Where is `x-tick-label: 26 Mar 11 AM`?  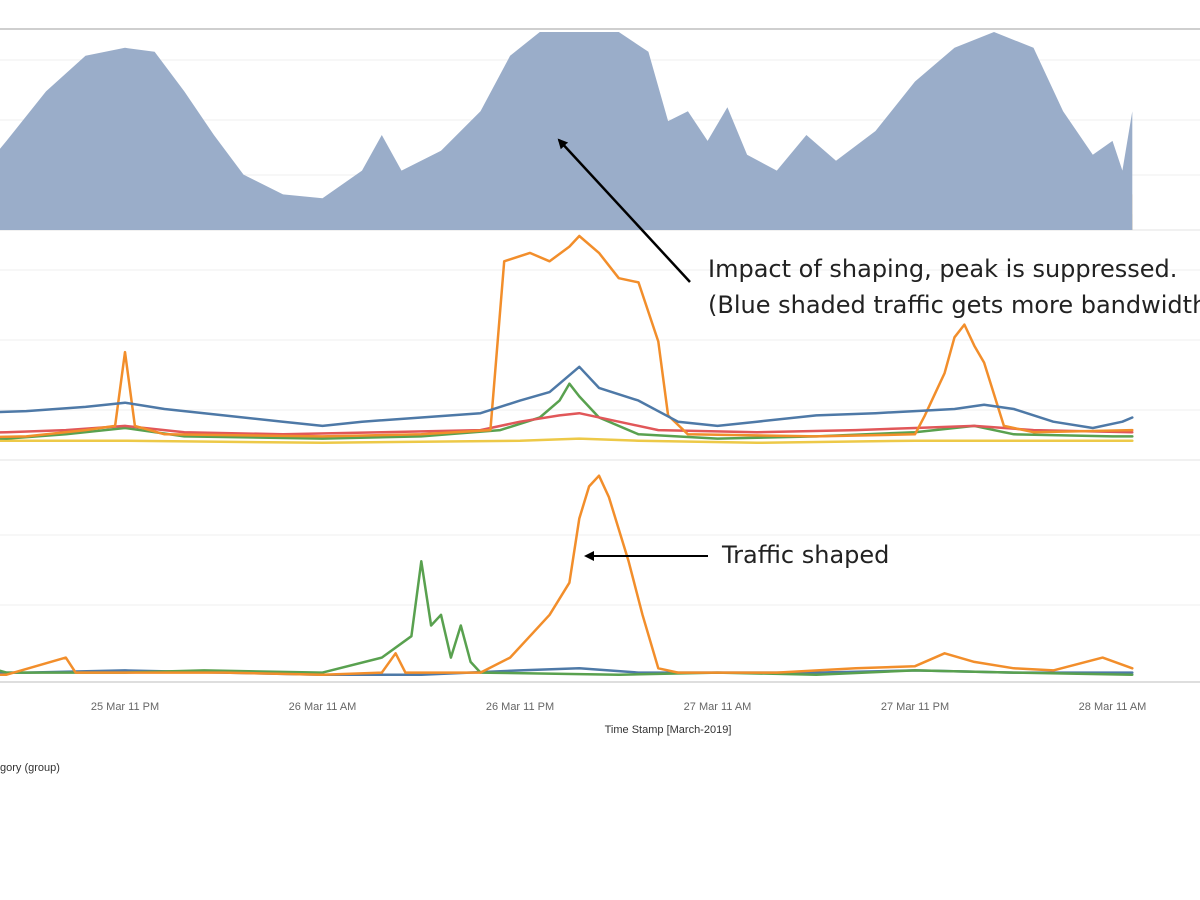 x-tick-label: 26 Mar 11 AM is located at coordinates (323, 707).